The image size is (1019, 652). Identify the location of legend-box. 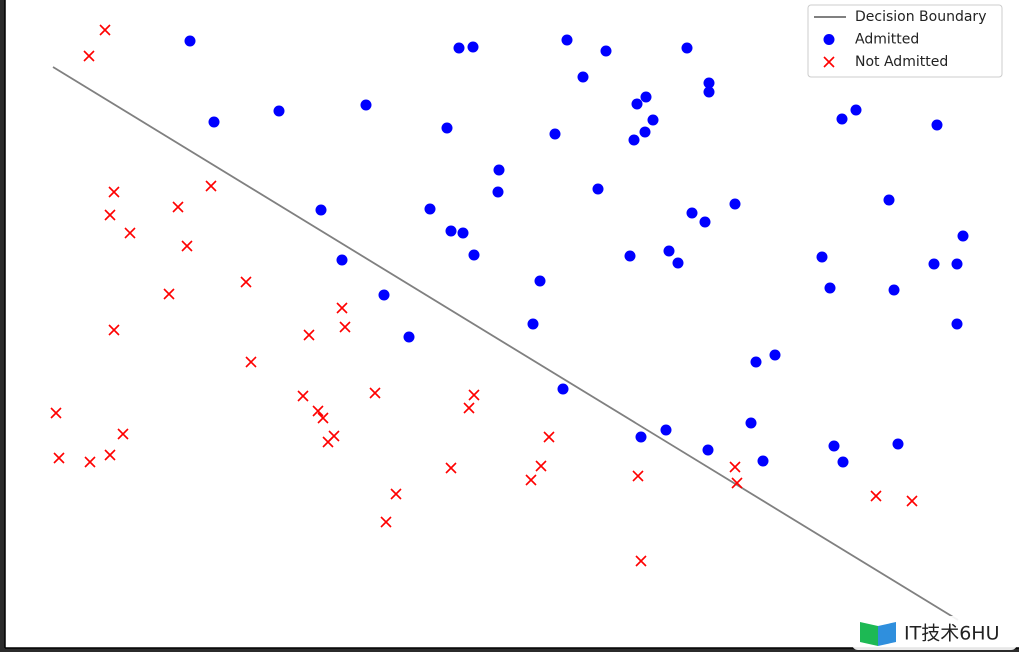
(905, 41).